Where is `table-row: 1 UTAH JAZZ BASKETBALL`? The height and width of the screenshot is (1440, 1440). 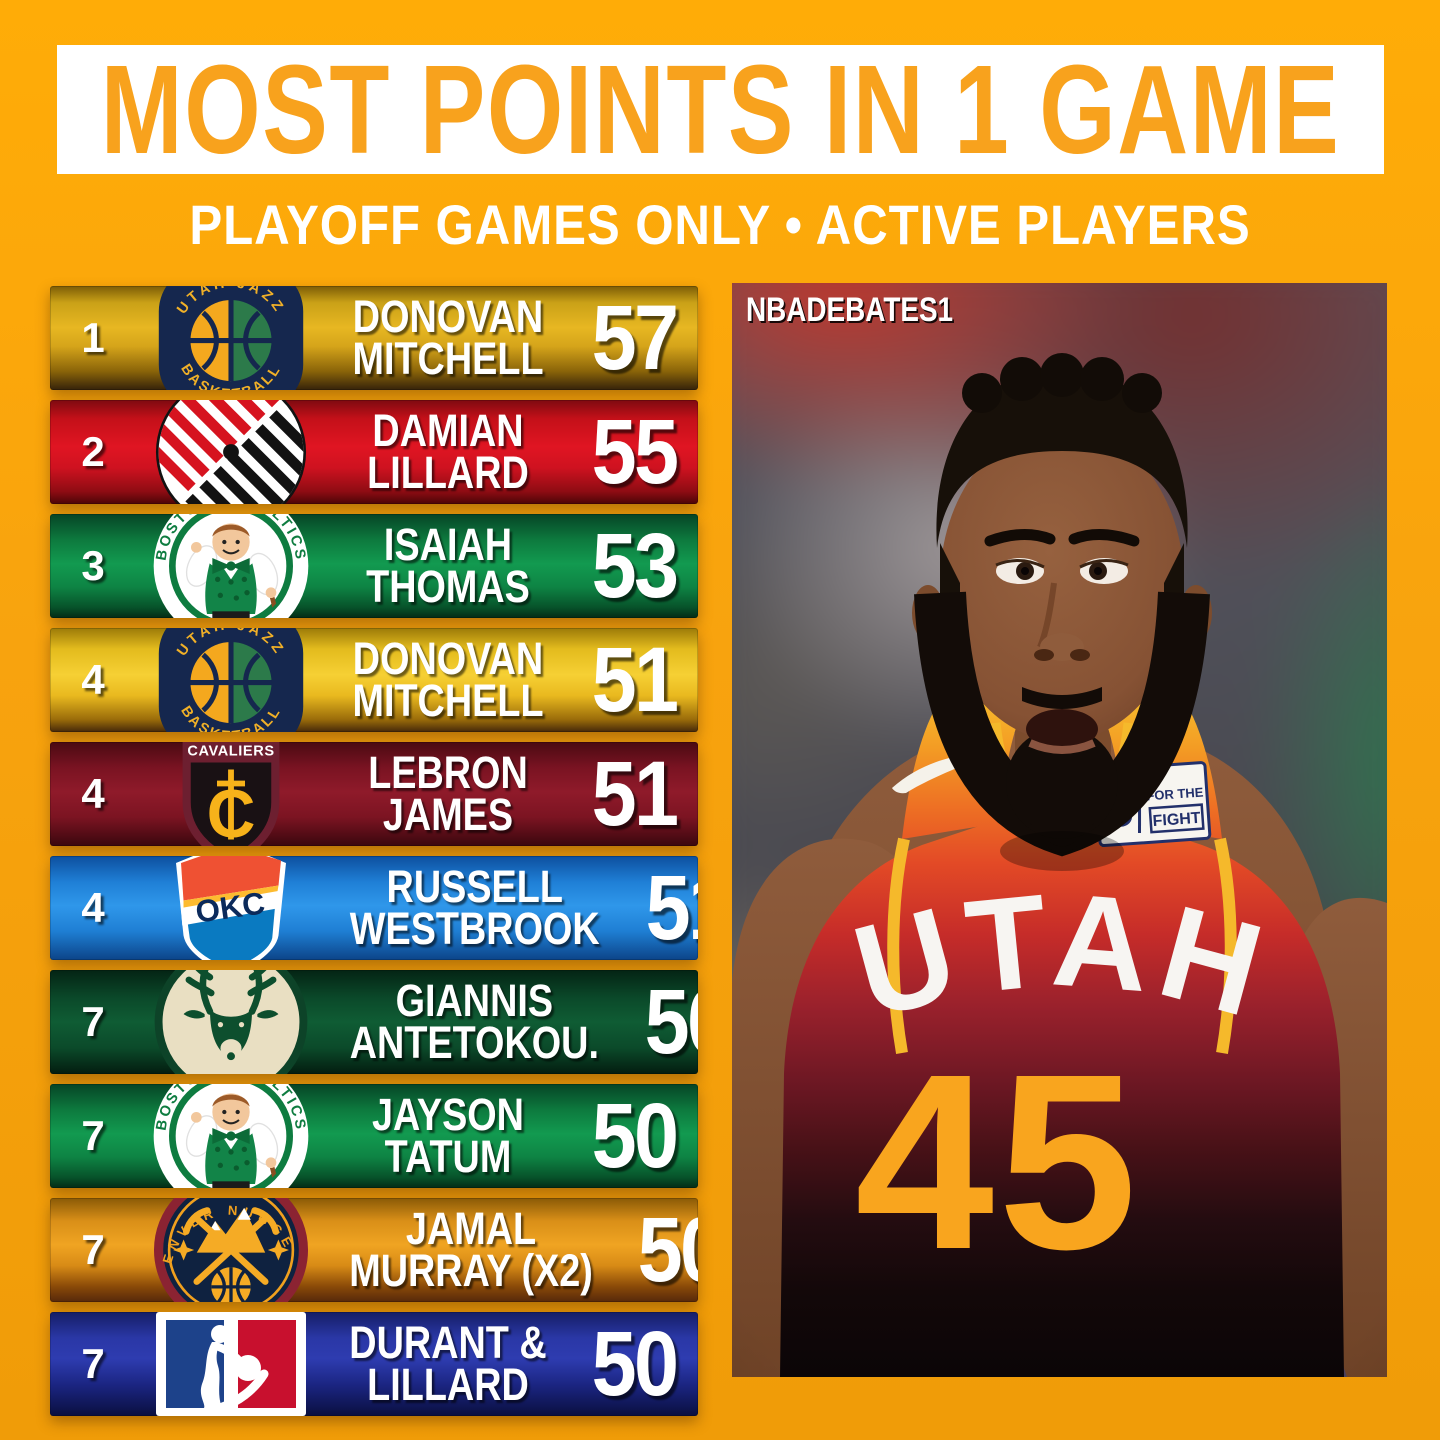
table-row: 1 UTAH JAZZ BASKETBALL is located at coordinates (374, 338).